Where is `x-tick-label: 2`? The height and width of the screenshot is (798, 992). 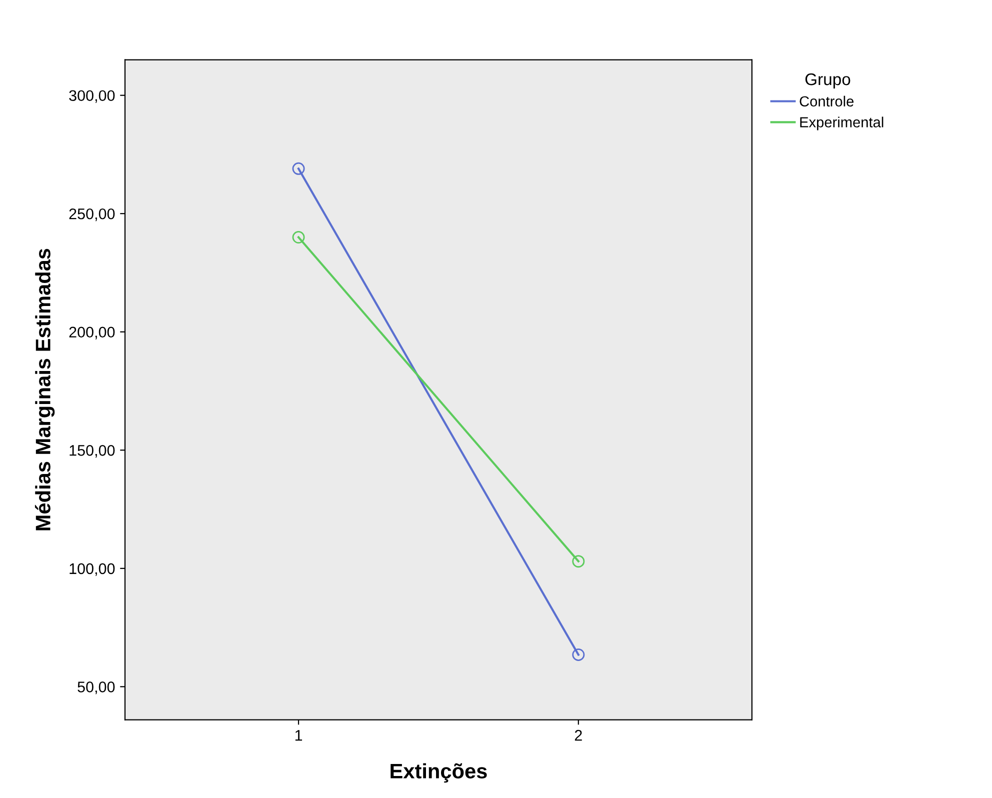
x-tick-label: 2 is located at coordinates (578, 735).